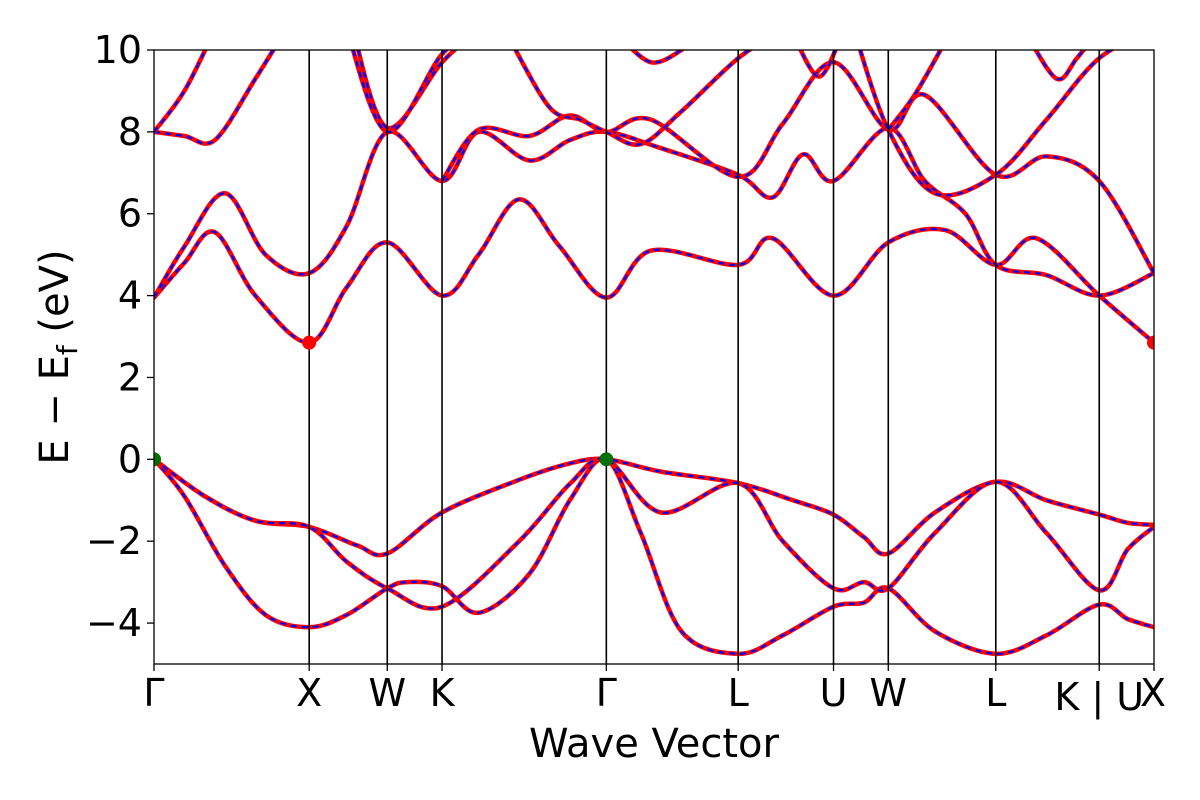 Image resolution: width=1200 pixels, height=800 pixels. Describe the element at coordinates (654, 401) in the screenshot. I see `extrema-markers` at that location.